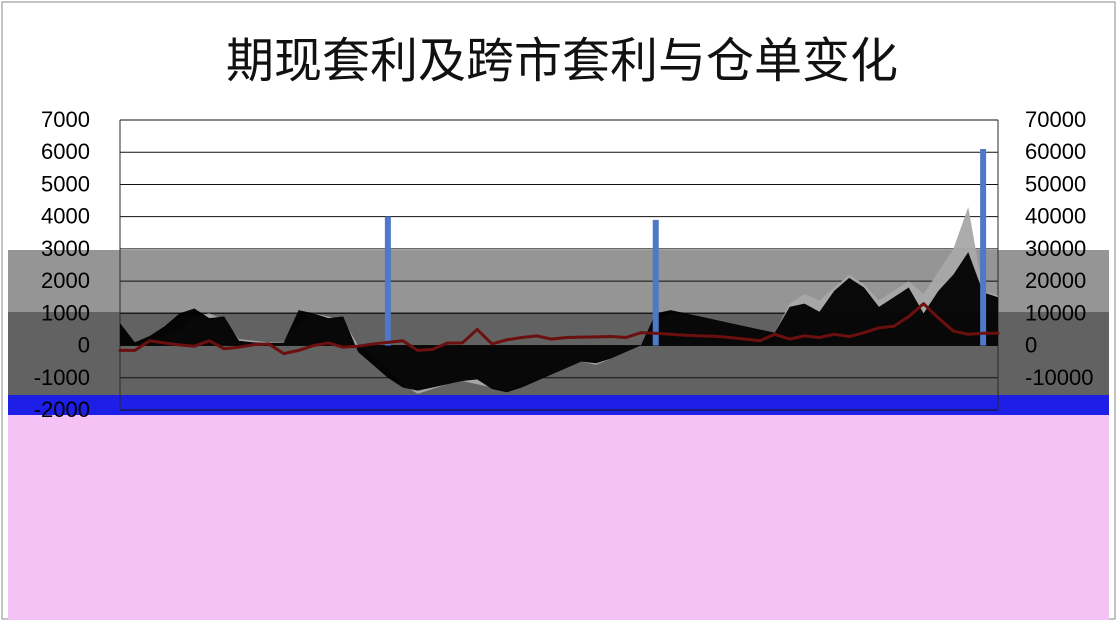 The width and height of the screenshot is (1117, 621). What do you see at coordinates (65, 248) in the screenshot?
I see `left-axis-tick-label: 3000` at bounding box center [65, 248].